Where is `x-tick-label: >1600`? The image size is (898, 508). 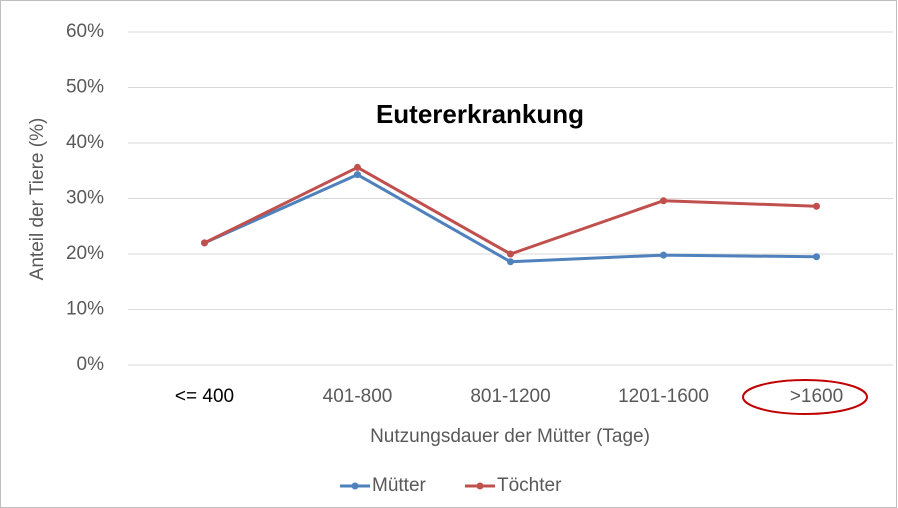
x-tick-label: >1600 is located at coordinates (816, 396).